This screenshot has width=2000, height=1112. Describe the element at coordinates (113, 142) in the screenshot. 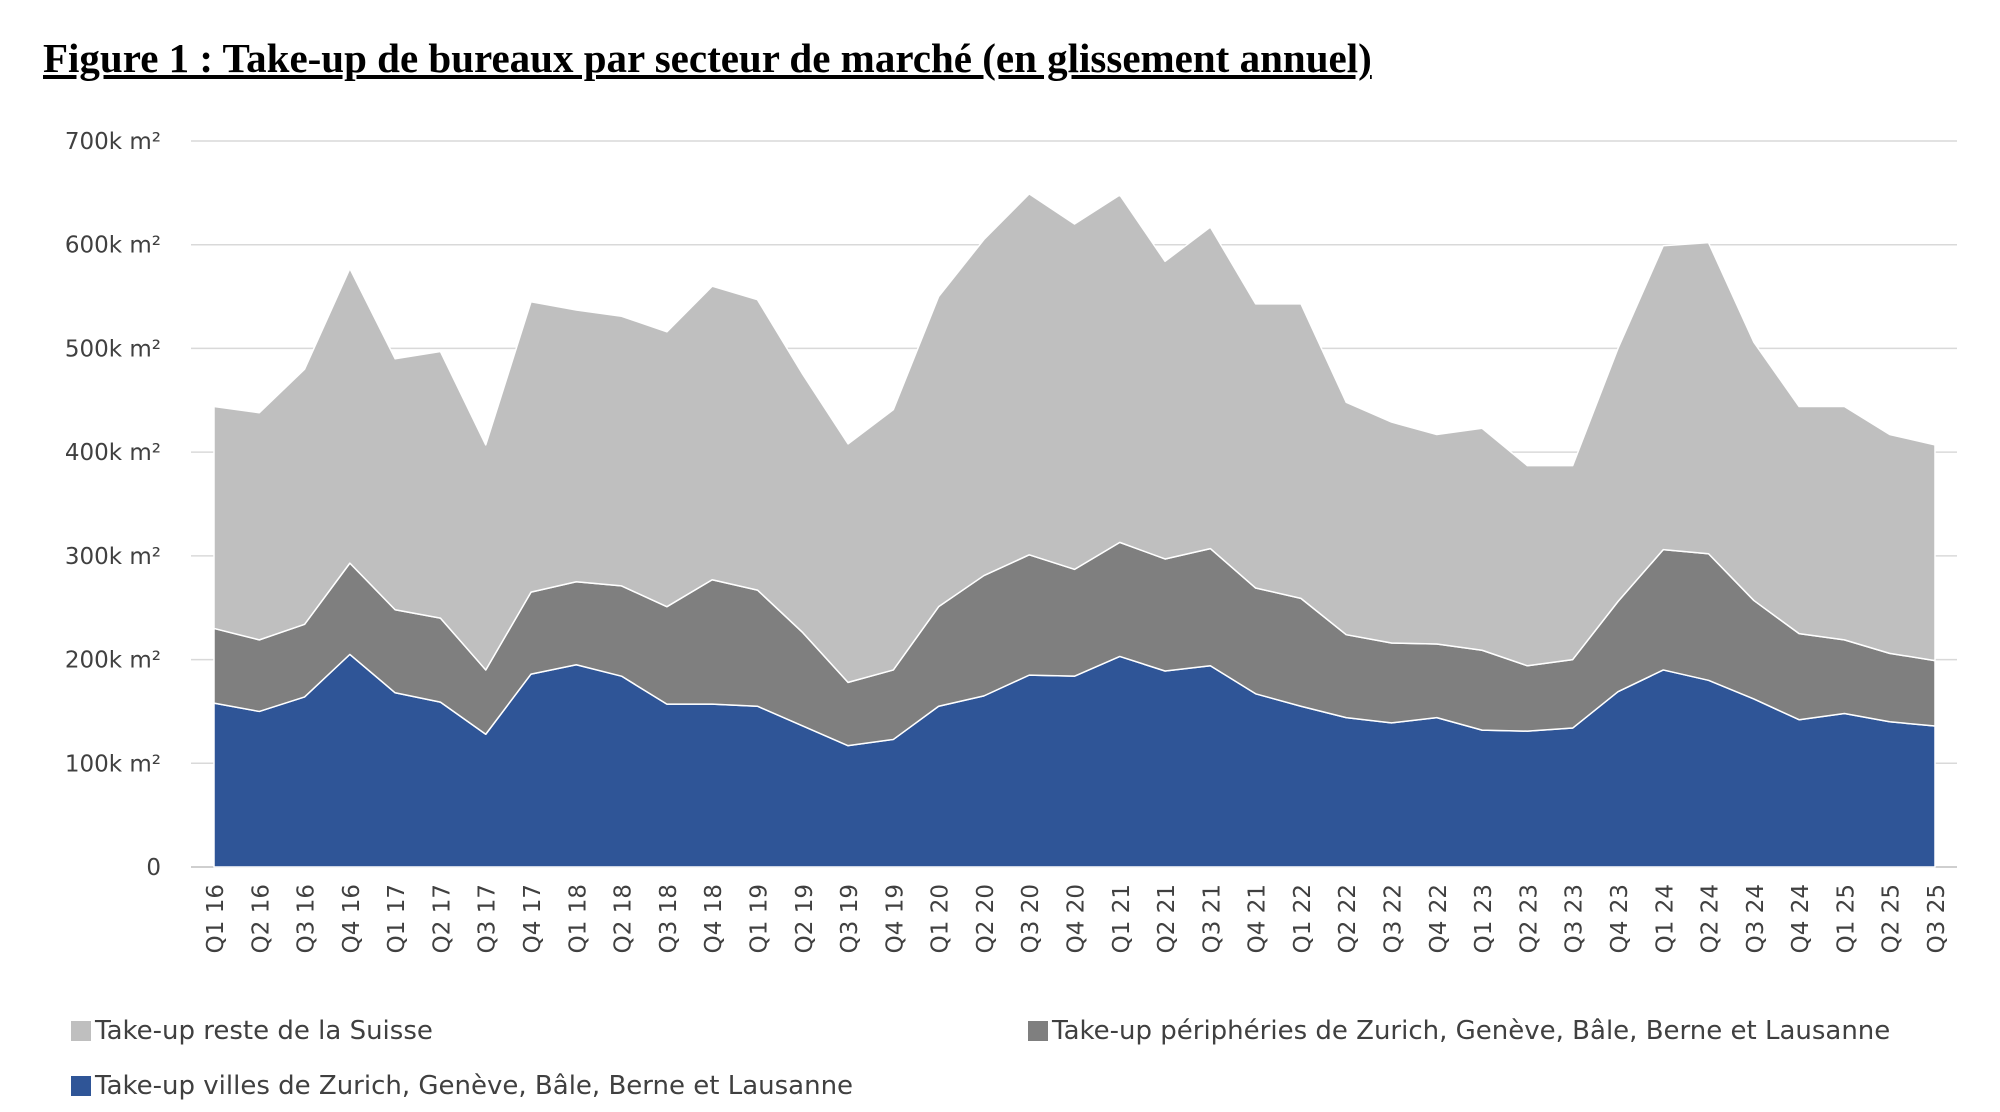

I see `y-tick-label: 700k m²` at that location.